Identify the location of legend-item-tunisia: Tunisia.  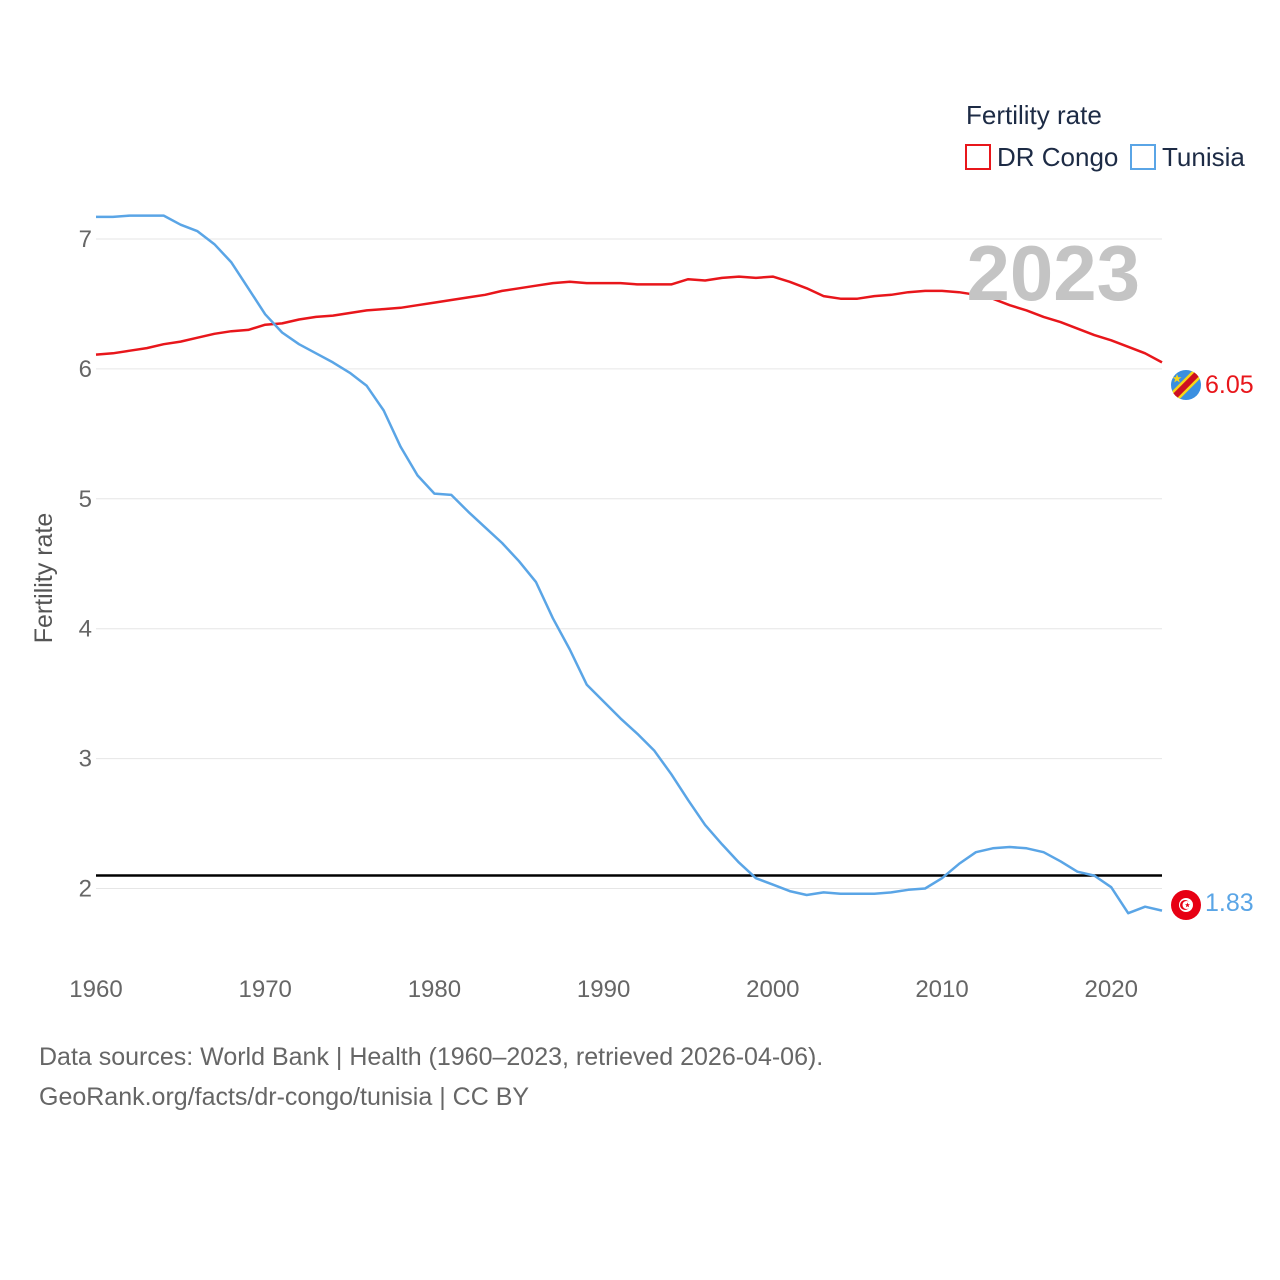
(1187, 157).